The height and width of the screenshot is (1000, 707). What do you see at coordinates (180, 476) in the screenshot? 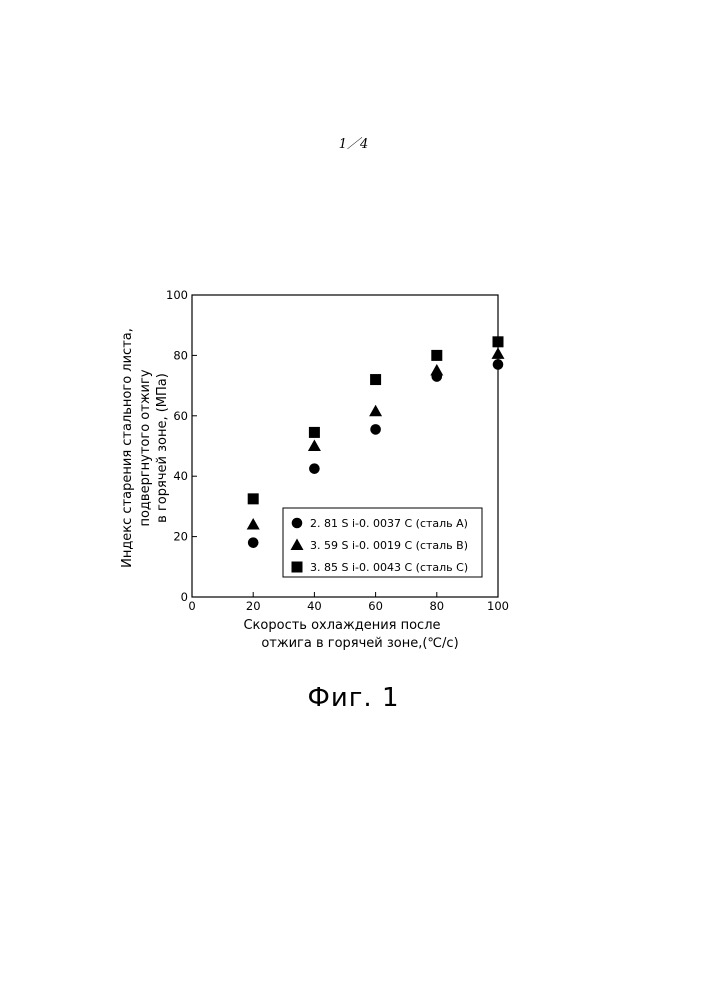
I see `y-tick-label: 40` at bounding box center [180, 476].